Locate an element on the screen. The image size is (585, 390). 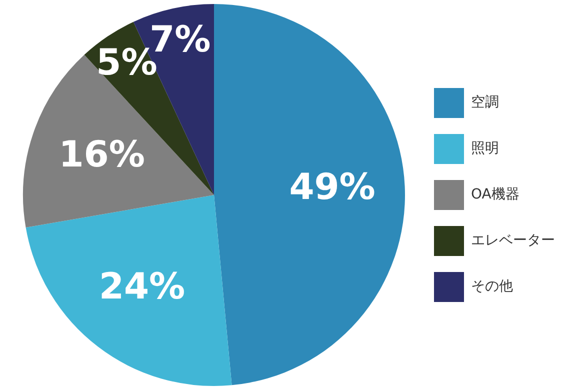
data-label: 49% is located at coordinates (332, 187).